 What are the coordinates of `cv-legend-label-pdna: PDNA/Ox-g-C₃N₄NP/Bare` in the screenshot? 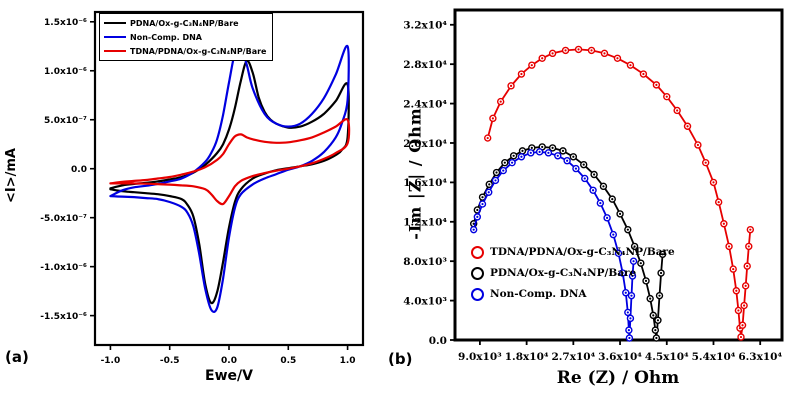 It's located at (184, 23).